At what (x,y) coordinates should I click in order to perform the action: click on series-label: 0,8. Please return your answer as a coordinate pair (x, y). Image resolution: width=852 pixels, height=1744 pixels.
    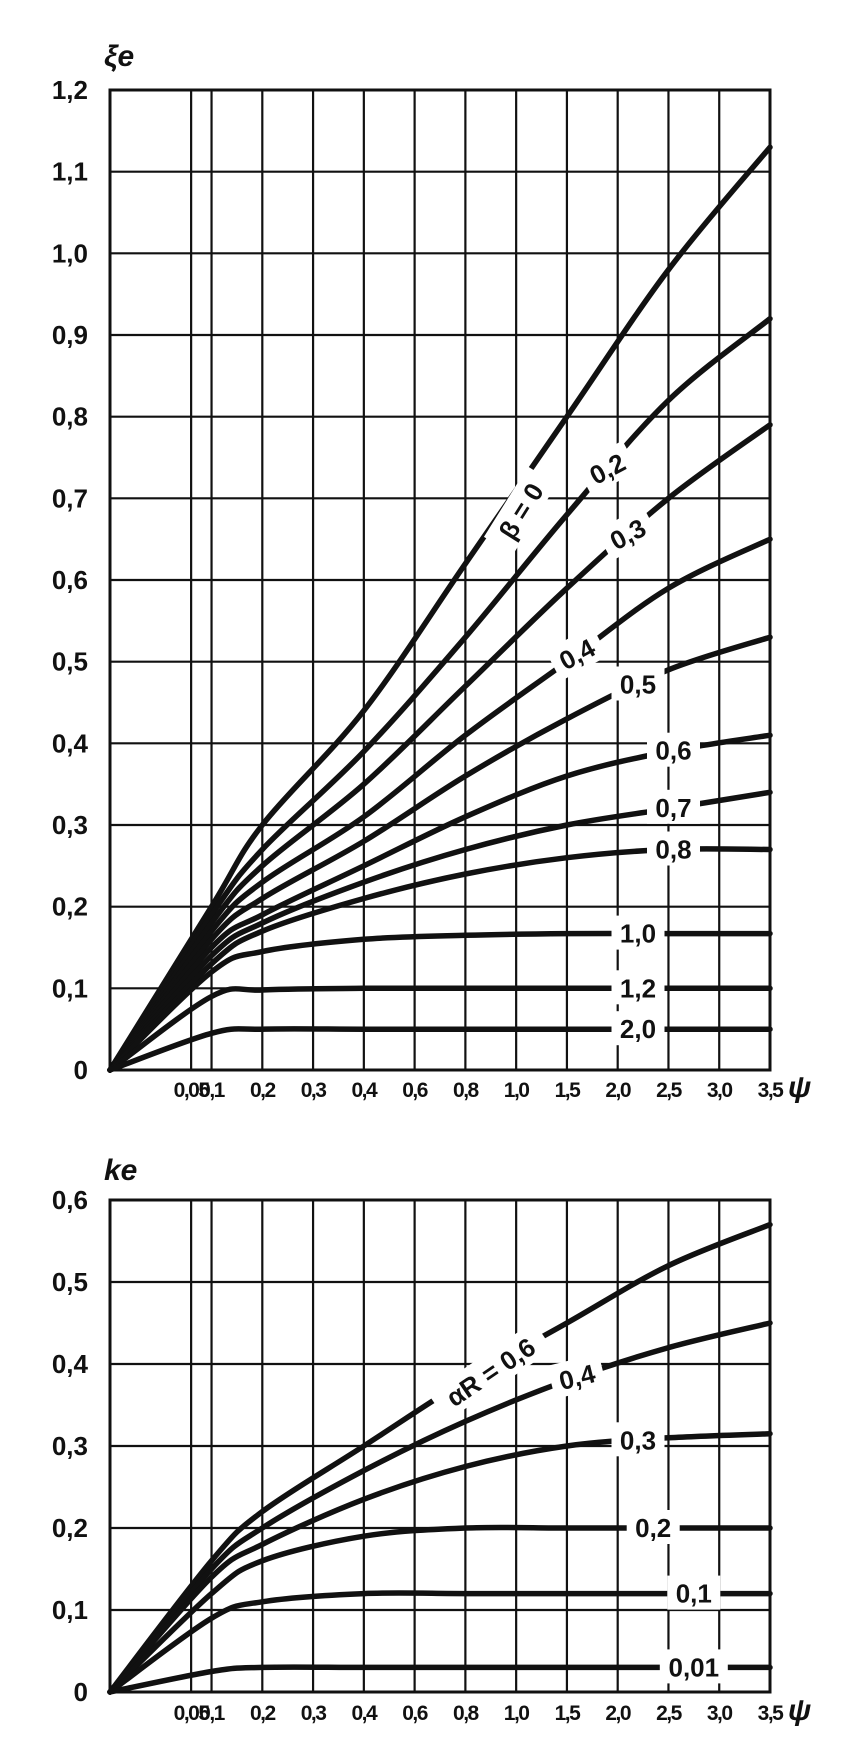
    Looking at the image, I should click on (673, 848).